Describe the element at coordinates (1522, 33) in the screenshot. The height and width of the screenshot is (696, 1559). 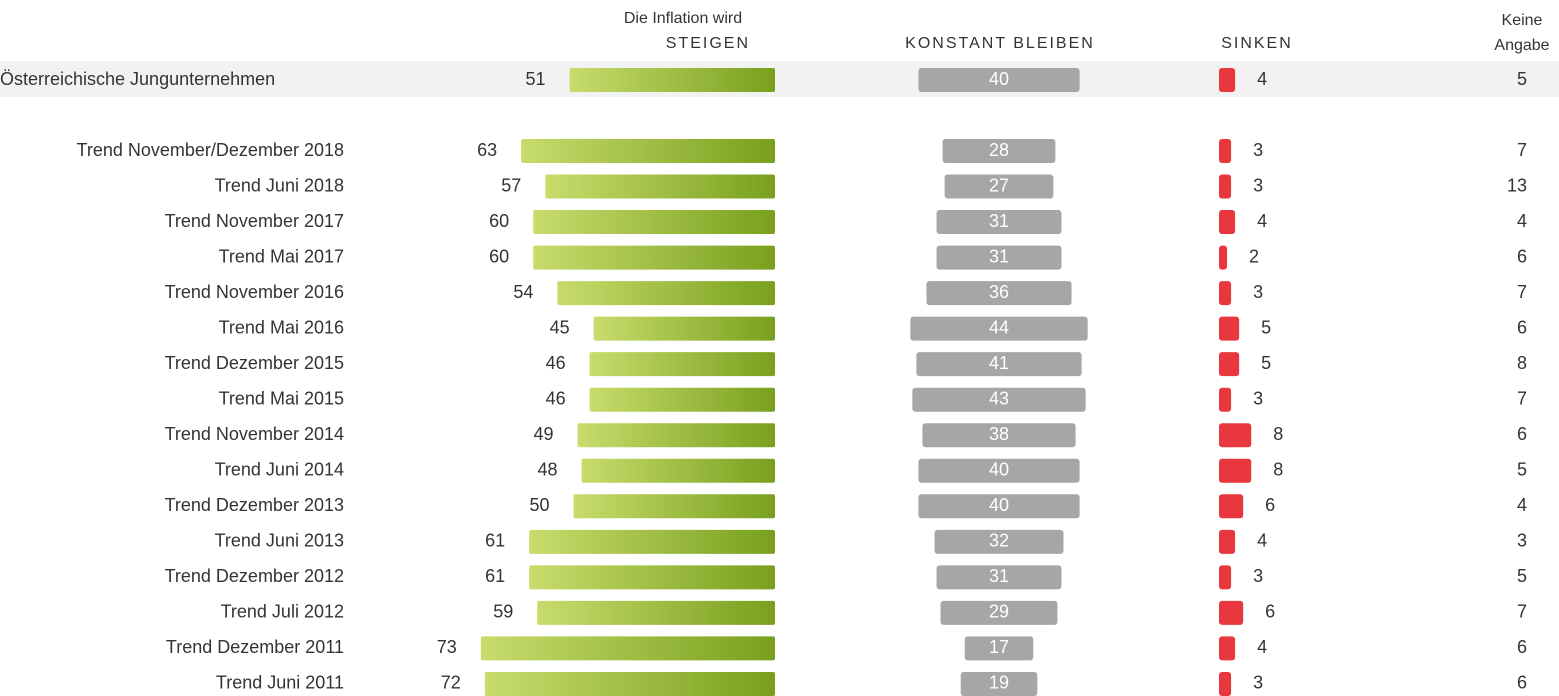
I see `header-keine-angabe: Keine Angabe` at that location.